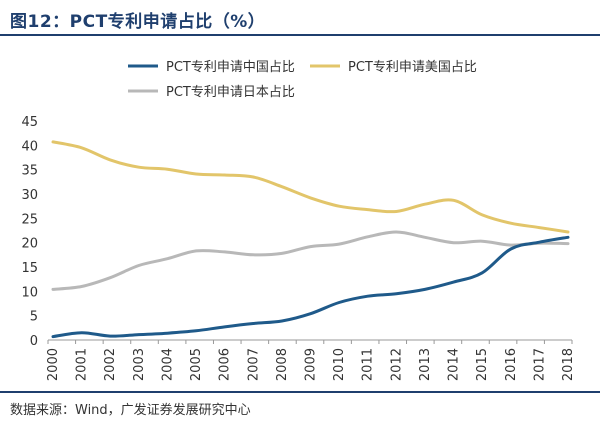  What do you see at coordinates (425, 364) in the screenshot?
I see `x-tick-label: 2013` at bounding box center [425, 364].